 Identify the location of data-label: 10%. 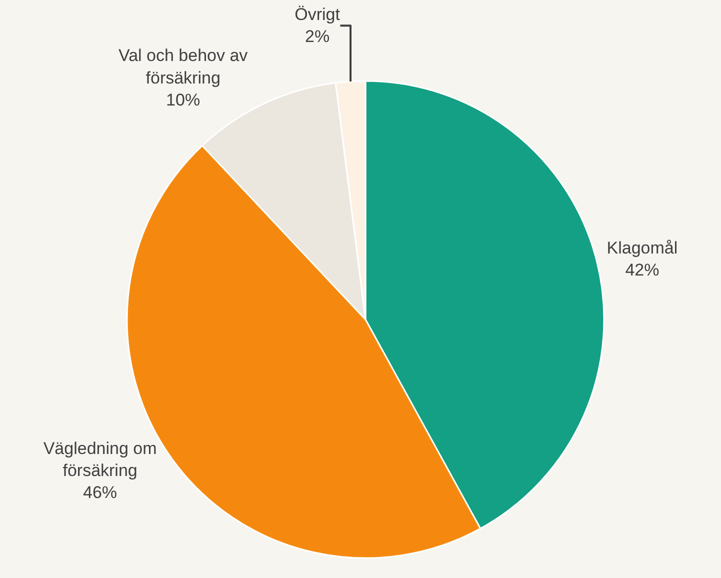
(183, 100).